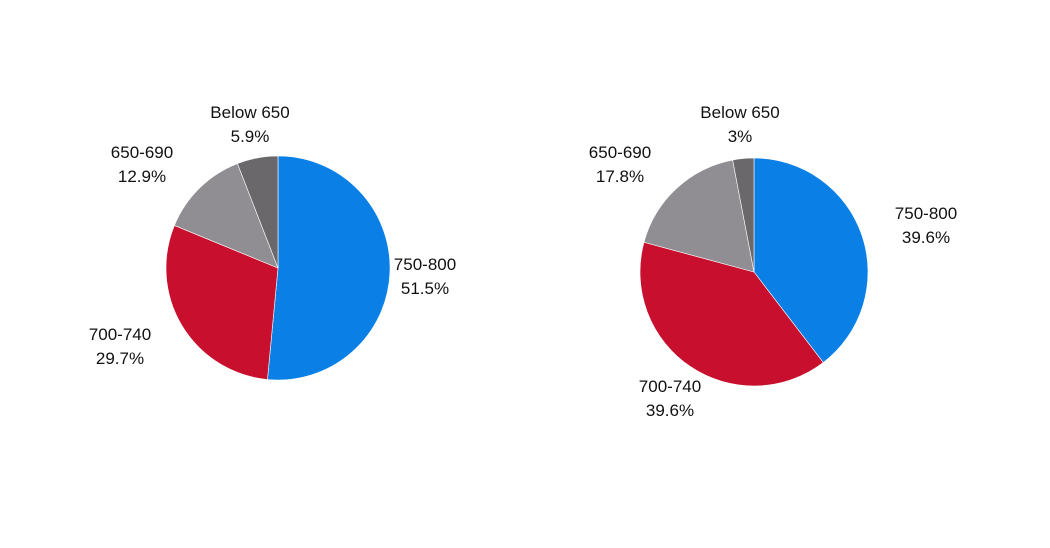  I want to click on slice-value-label-650-690: 12.9%, so click(142, 176).